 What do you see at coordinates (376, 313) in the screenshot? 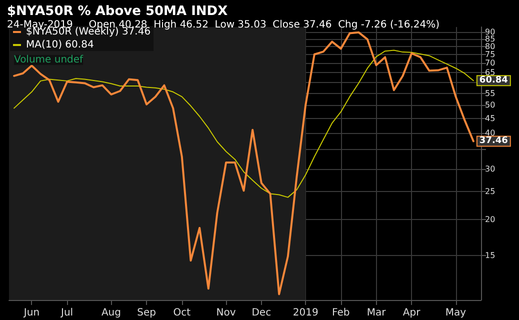
I see `x-tick-label: Mar` at bounding box center [376, 313].